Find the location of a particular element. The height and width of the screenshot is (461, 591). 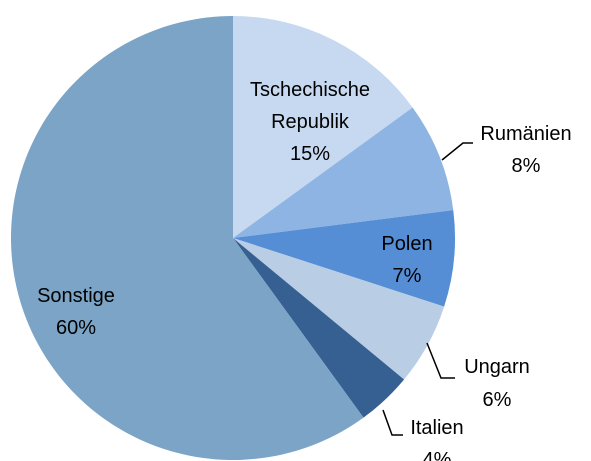

slice-label: Polen is located at coordinates (407, 244).